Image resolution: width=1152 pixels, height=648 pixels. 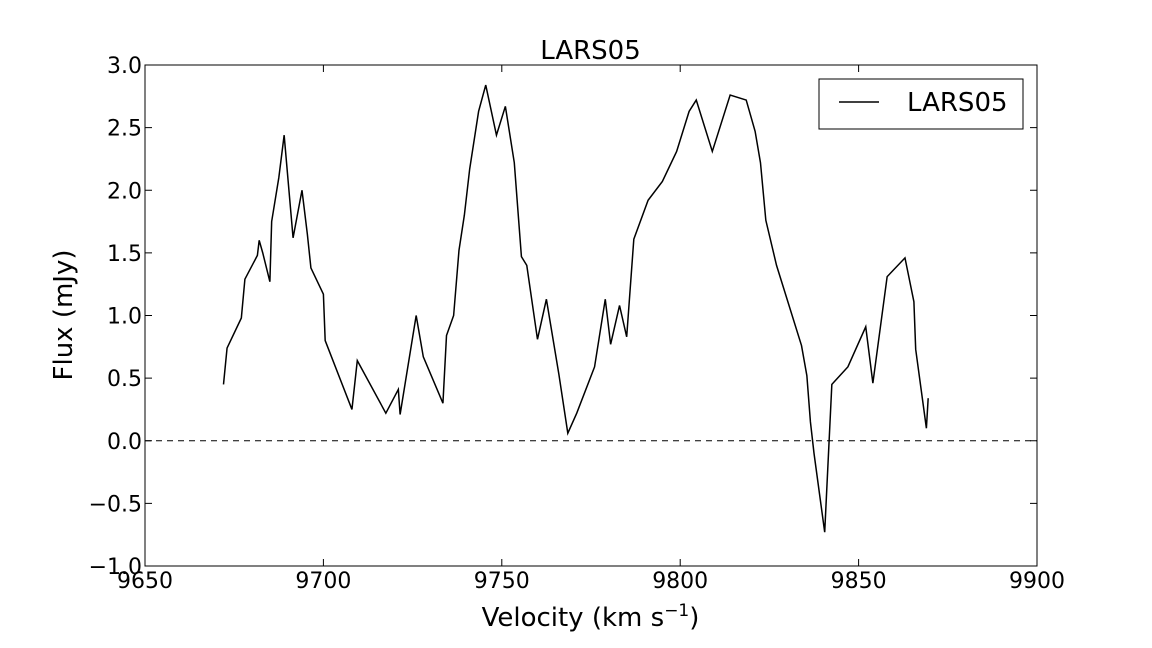 I want to click on x-tick-label: 9750, so click(x=502, y=581).